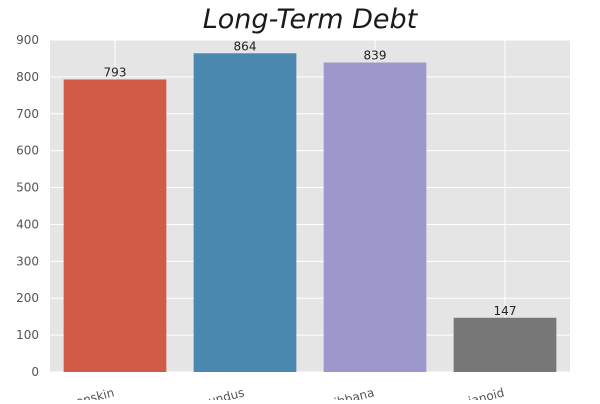 The width and height of the screenshot is (600, 404). Describe the element at coordinates (35, 372) in the screenshot. I see `y-tick-label: 0` at that location.